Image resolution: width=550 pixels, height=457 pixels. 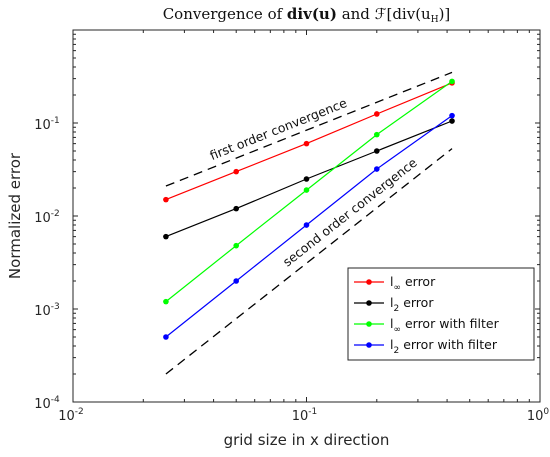 I want to click on x-axis-label: grid size in x direction, so click(x=307, y=440).